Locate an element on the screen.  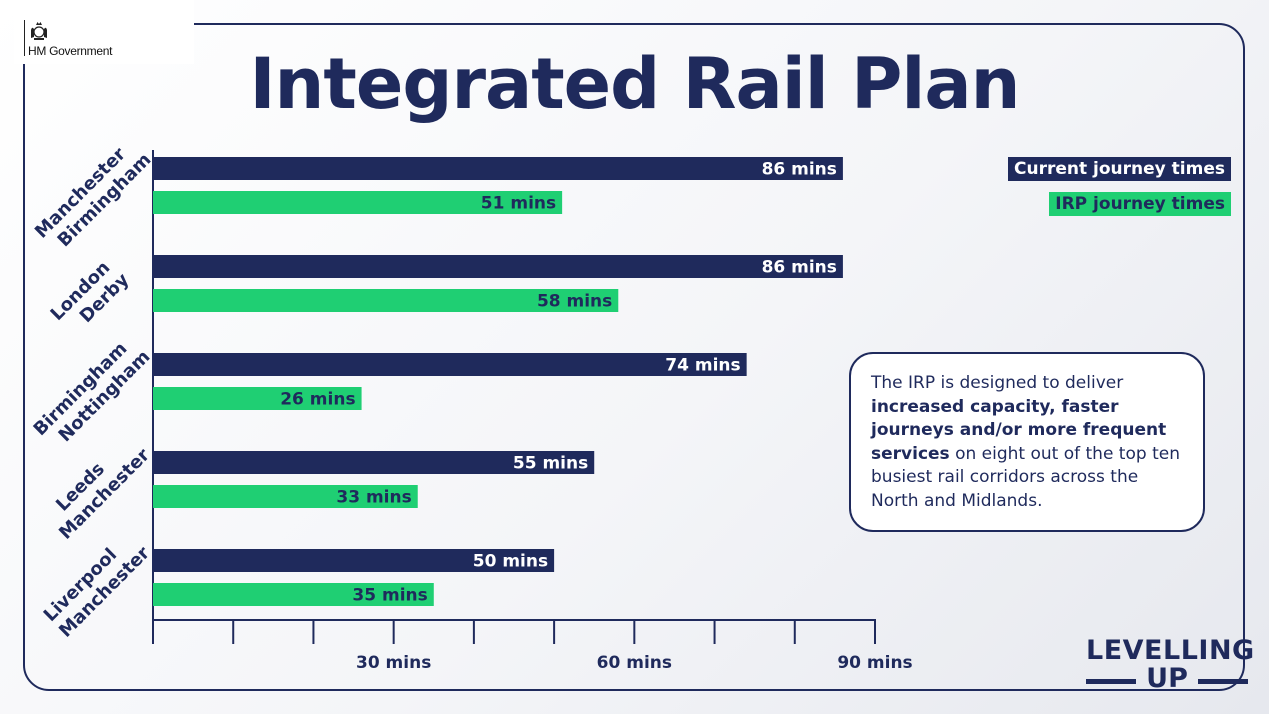
royal-crest-icon is located at coordinates (39, 31).